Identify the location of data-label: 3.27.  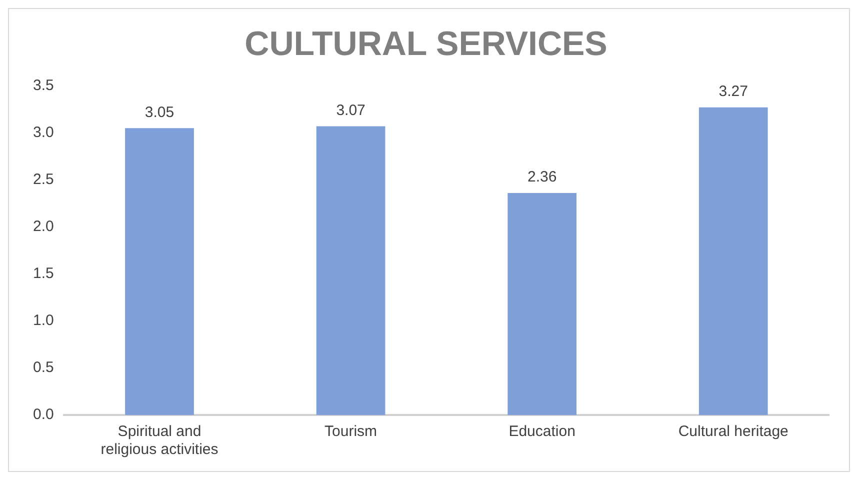
(733, 91).